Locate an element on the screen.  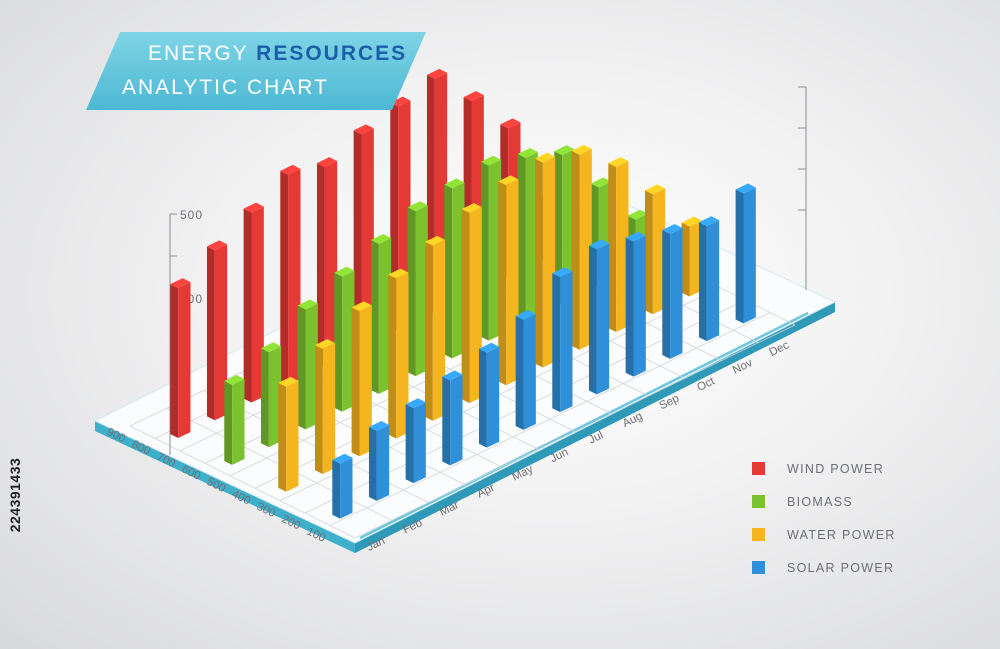
bar-solar-feb is located at coordinates (379, 461).